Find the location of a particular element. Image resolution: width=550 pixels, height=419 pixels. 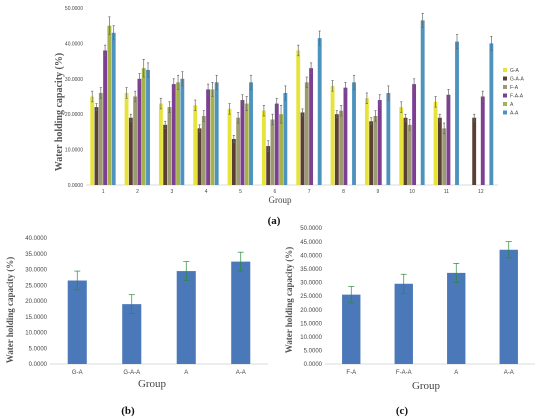

chart-a-xtick: 11 is located at coordinates (446, 192).